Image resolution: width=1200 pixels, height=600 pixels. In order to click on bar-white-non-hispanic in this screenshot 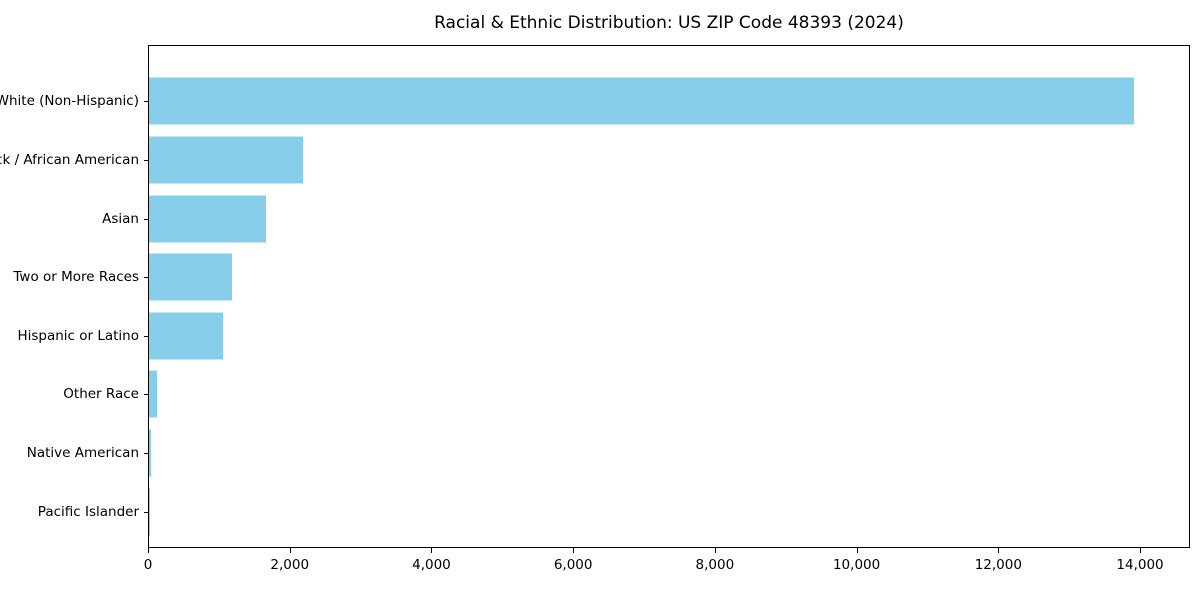, I will do `click(642, 101)`.